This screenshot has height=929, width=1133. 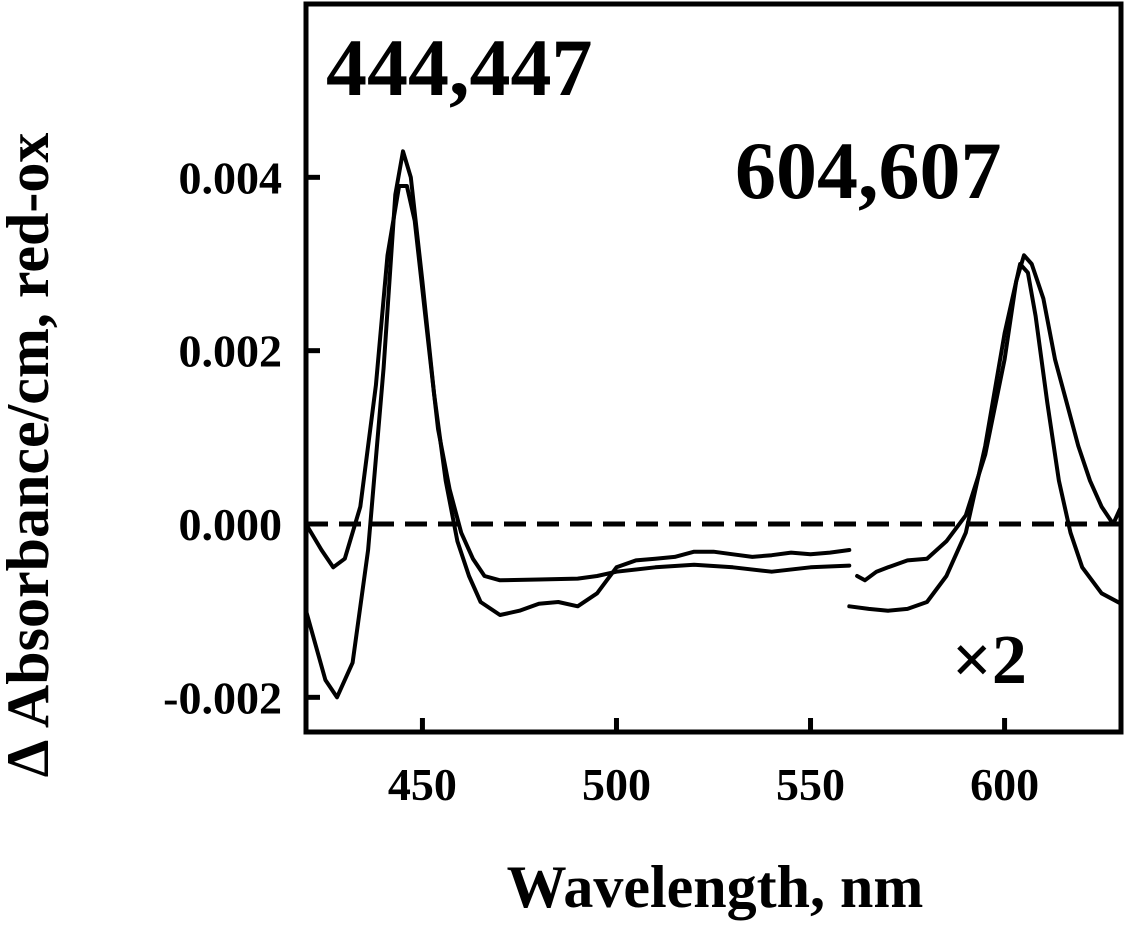 What do you see at coordinates (459, 67) in the screenshot?
I see `peak-annotation-soret: 444,447` at bounding box center [459, 67].